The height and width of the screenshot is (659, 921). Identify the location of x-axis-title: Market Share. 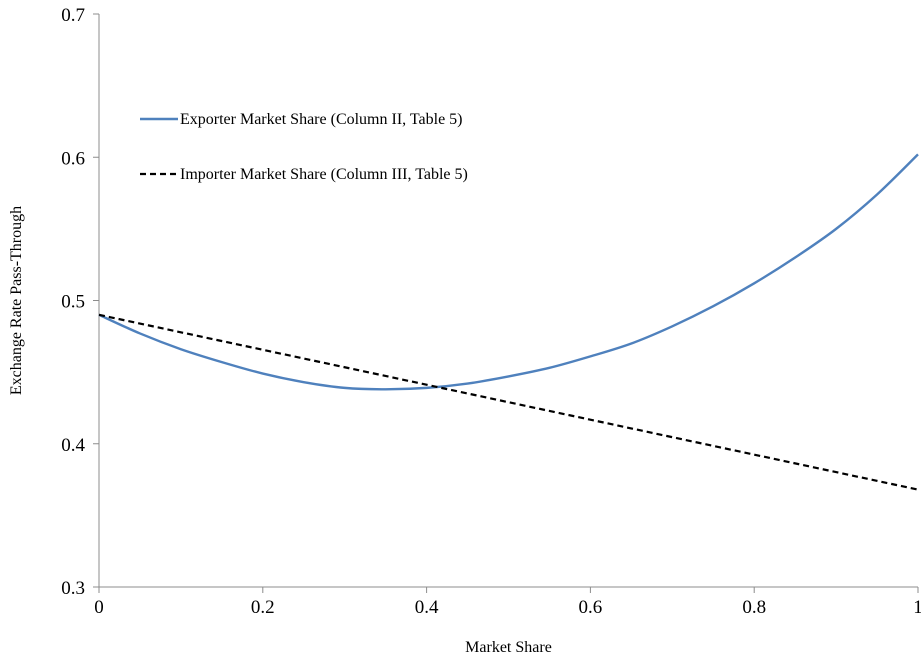
(508, 647).